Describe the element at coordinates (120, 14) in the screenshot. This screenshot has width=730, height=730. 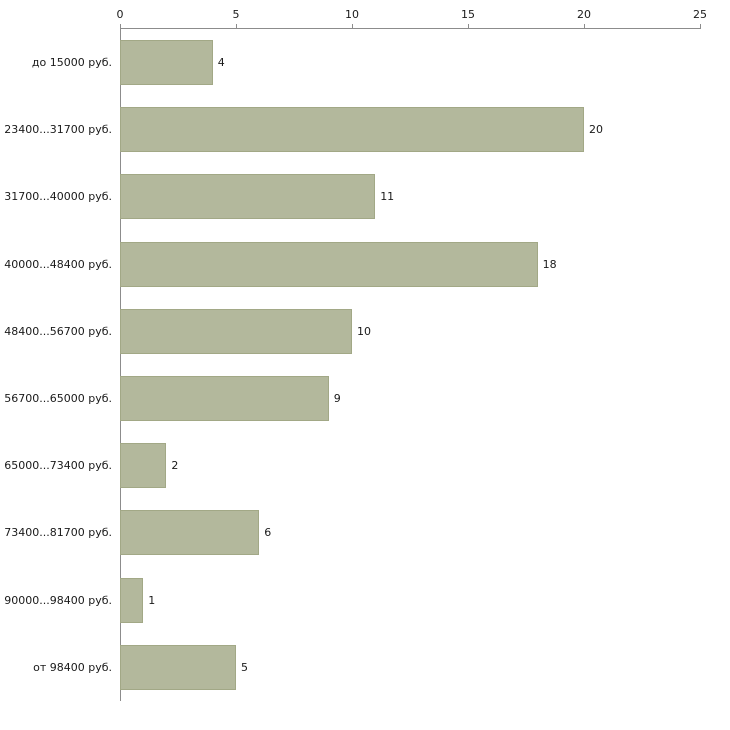
I see `tick-label: 0` at that location.